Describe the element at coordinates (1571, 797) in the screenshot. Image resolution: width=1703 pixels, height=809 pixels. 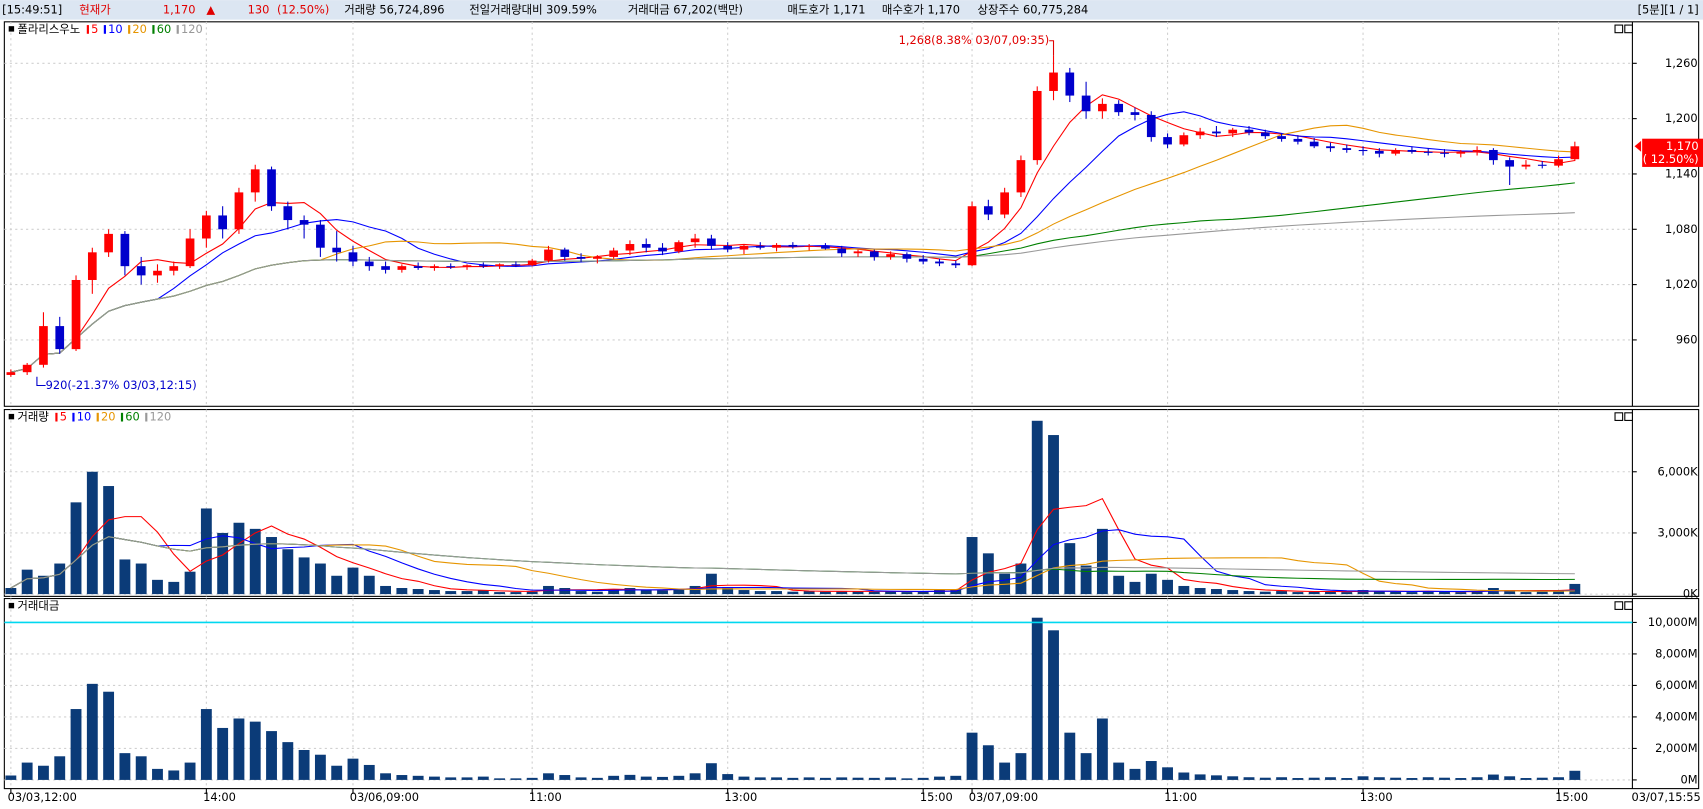
I see `x-tick-label: 15:00` at that location.